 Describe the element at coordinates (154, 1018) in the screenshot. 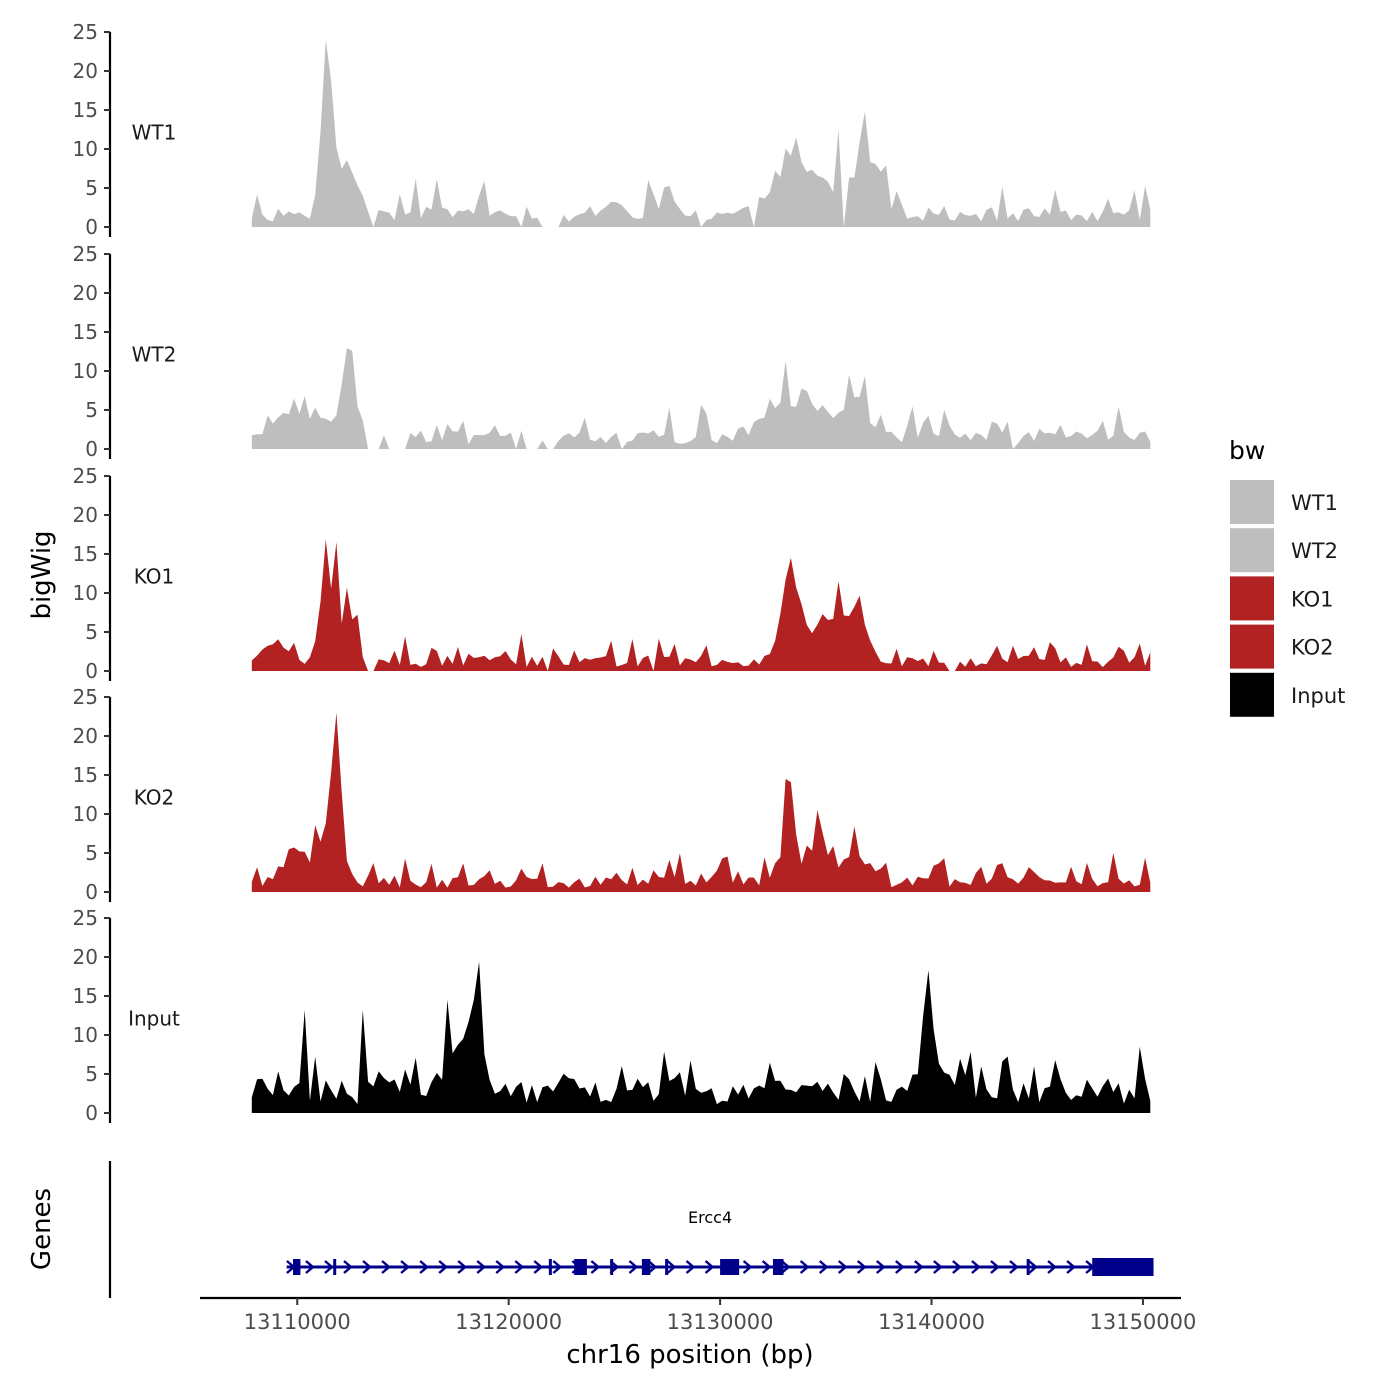

I see `panel-label-input: Input` at that location.